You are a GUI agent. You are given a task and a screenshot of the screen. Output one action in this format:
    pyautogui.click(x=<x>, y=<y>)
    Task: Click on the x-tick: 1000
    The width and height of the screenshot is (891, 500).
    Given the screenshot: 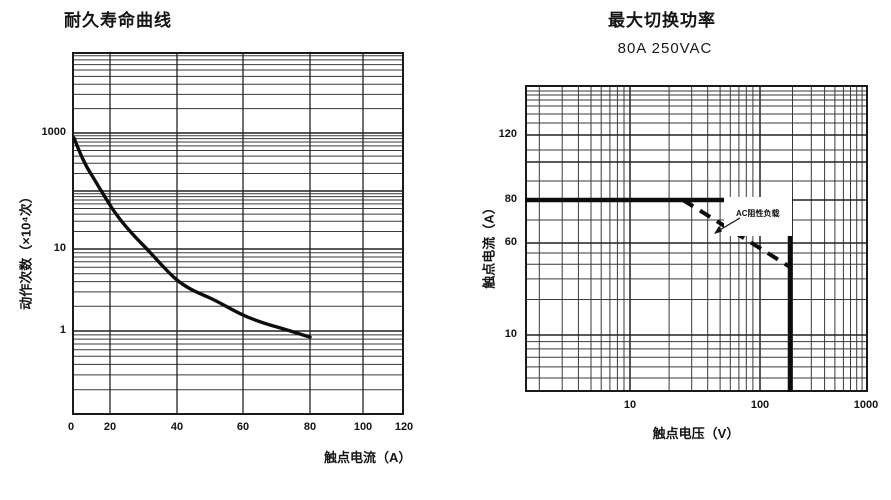 What is the action you would take?
    pyautogui.click(x=866, y=405)
    